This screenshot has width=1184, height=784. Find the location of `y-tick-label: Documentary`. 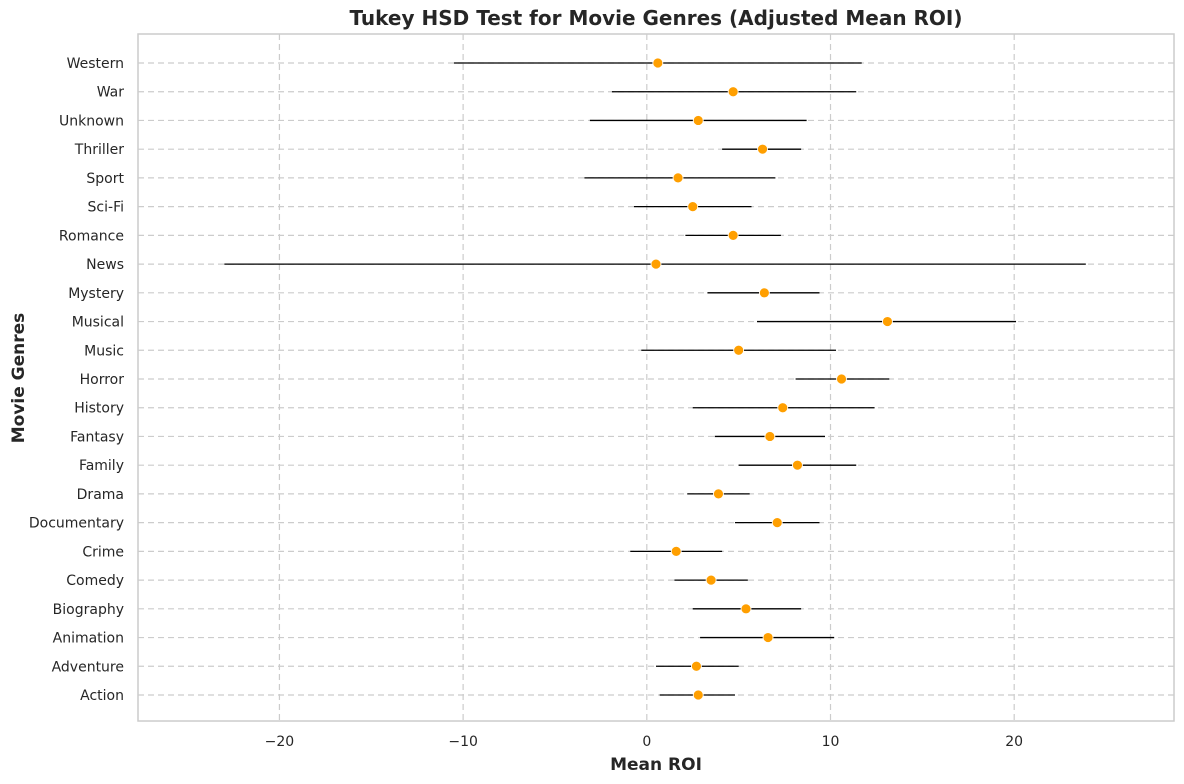

y-tick-label: Documentary is located at coordinates (76, 524).